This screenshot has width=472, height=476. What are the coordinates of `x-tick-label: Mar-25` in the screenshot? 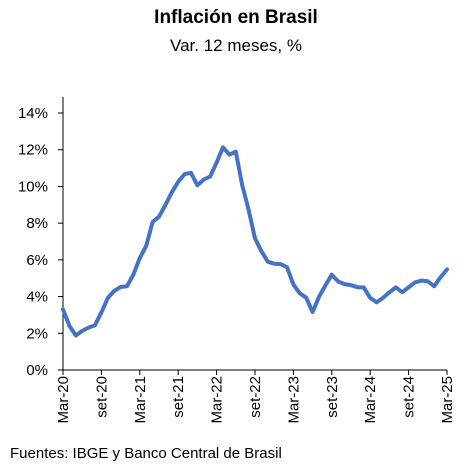 It's located at (447, 400).